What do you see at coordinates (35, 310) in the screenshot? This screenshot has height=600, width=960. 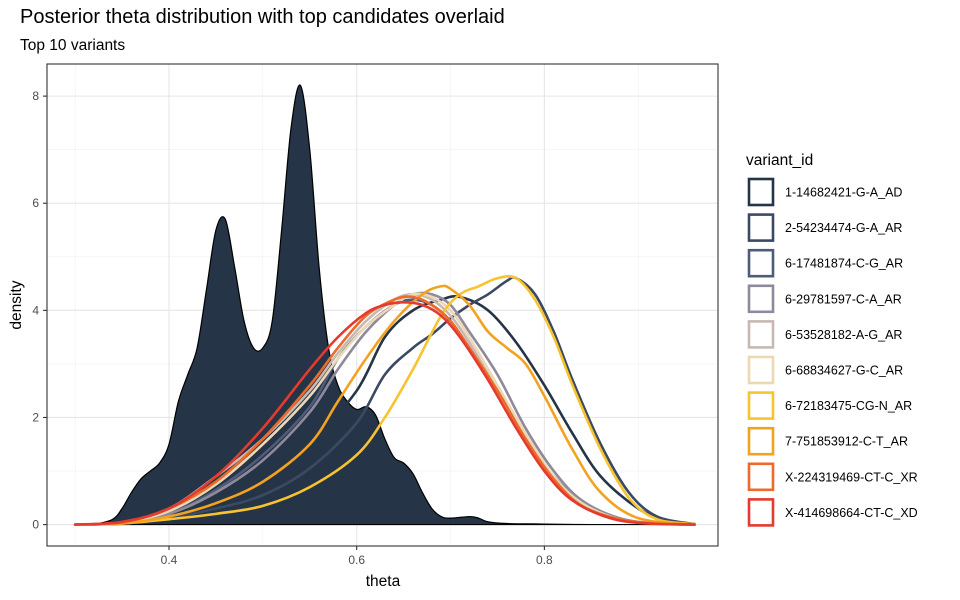 I see `y-tick-label: 4` at bounding box center [35, 310].